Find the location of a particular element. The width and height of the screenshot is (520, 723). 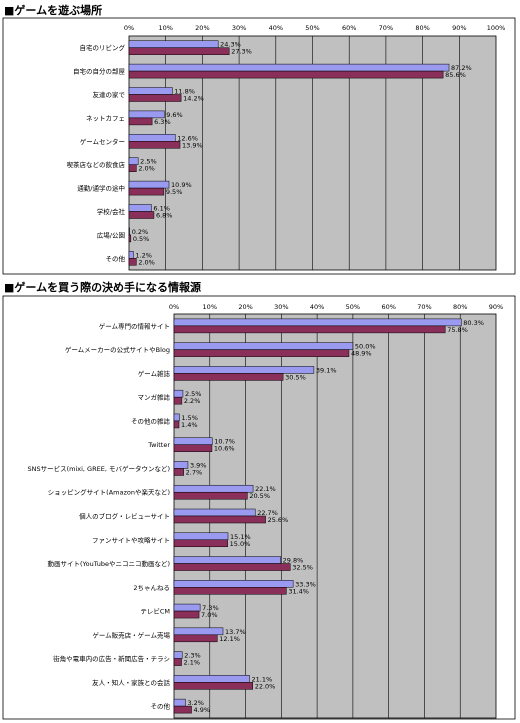

chart2-data-label: 7.3% is located at coordinates (210, 608).